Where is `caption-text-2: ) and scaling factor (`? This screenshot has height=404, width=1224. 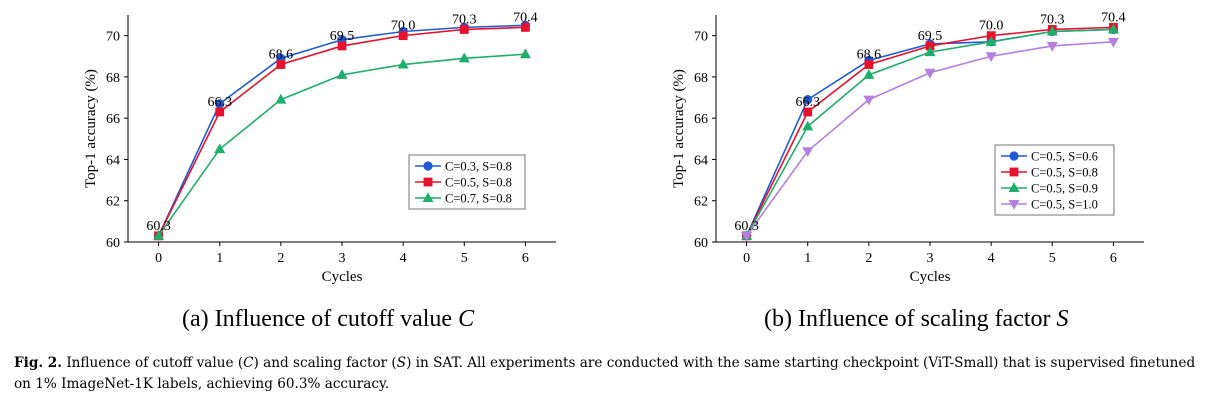
caption-text-2: ) and scaling factor ( is located at coordinates (325, 363).